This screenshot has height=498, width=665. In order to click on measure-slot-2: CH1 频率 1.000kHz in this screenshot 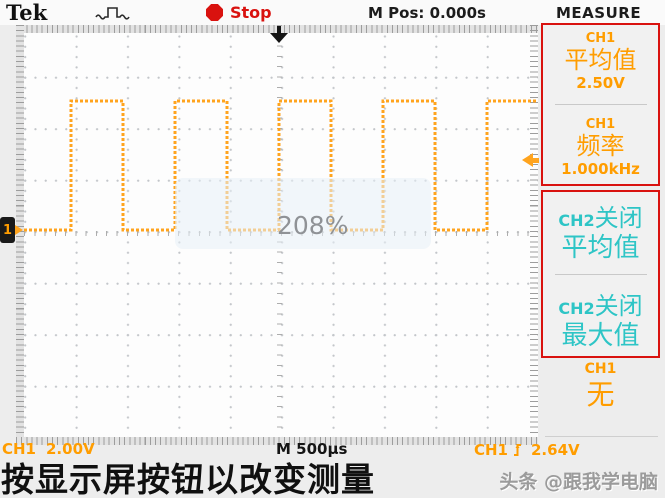, I will do `click(600, 147)`.